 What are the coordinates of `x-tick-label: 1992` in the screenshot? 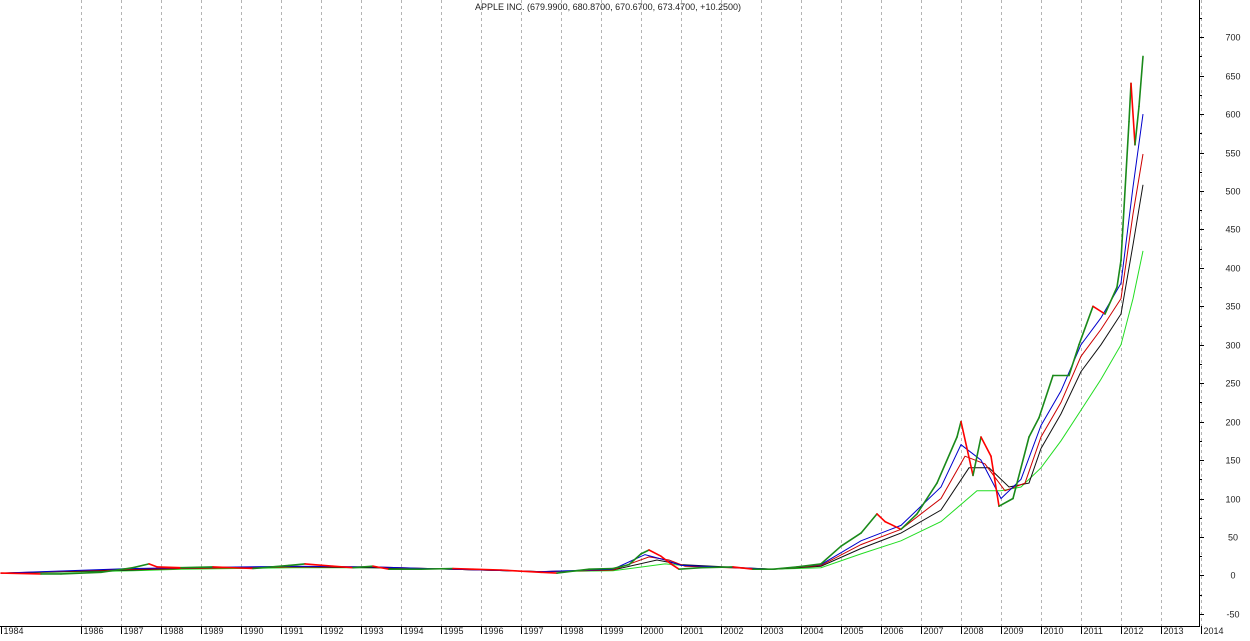 It's located at (334, 631).